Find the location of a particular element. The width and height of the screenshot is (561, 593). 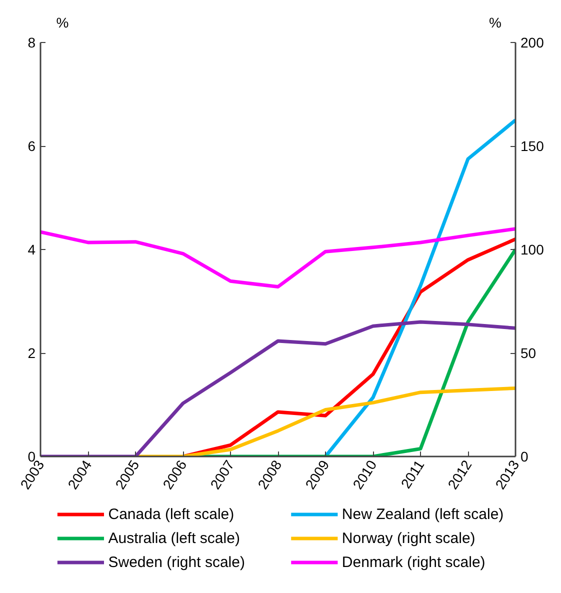

y-tick-label: 2 is located at coordinates (32, 353).